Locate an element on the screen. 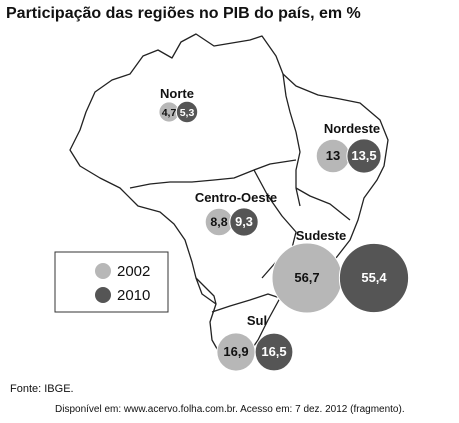  bubble-sudeste-2010 is located at coordinates (374, 278).